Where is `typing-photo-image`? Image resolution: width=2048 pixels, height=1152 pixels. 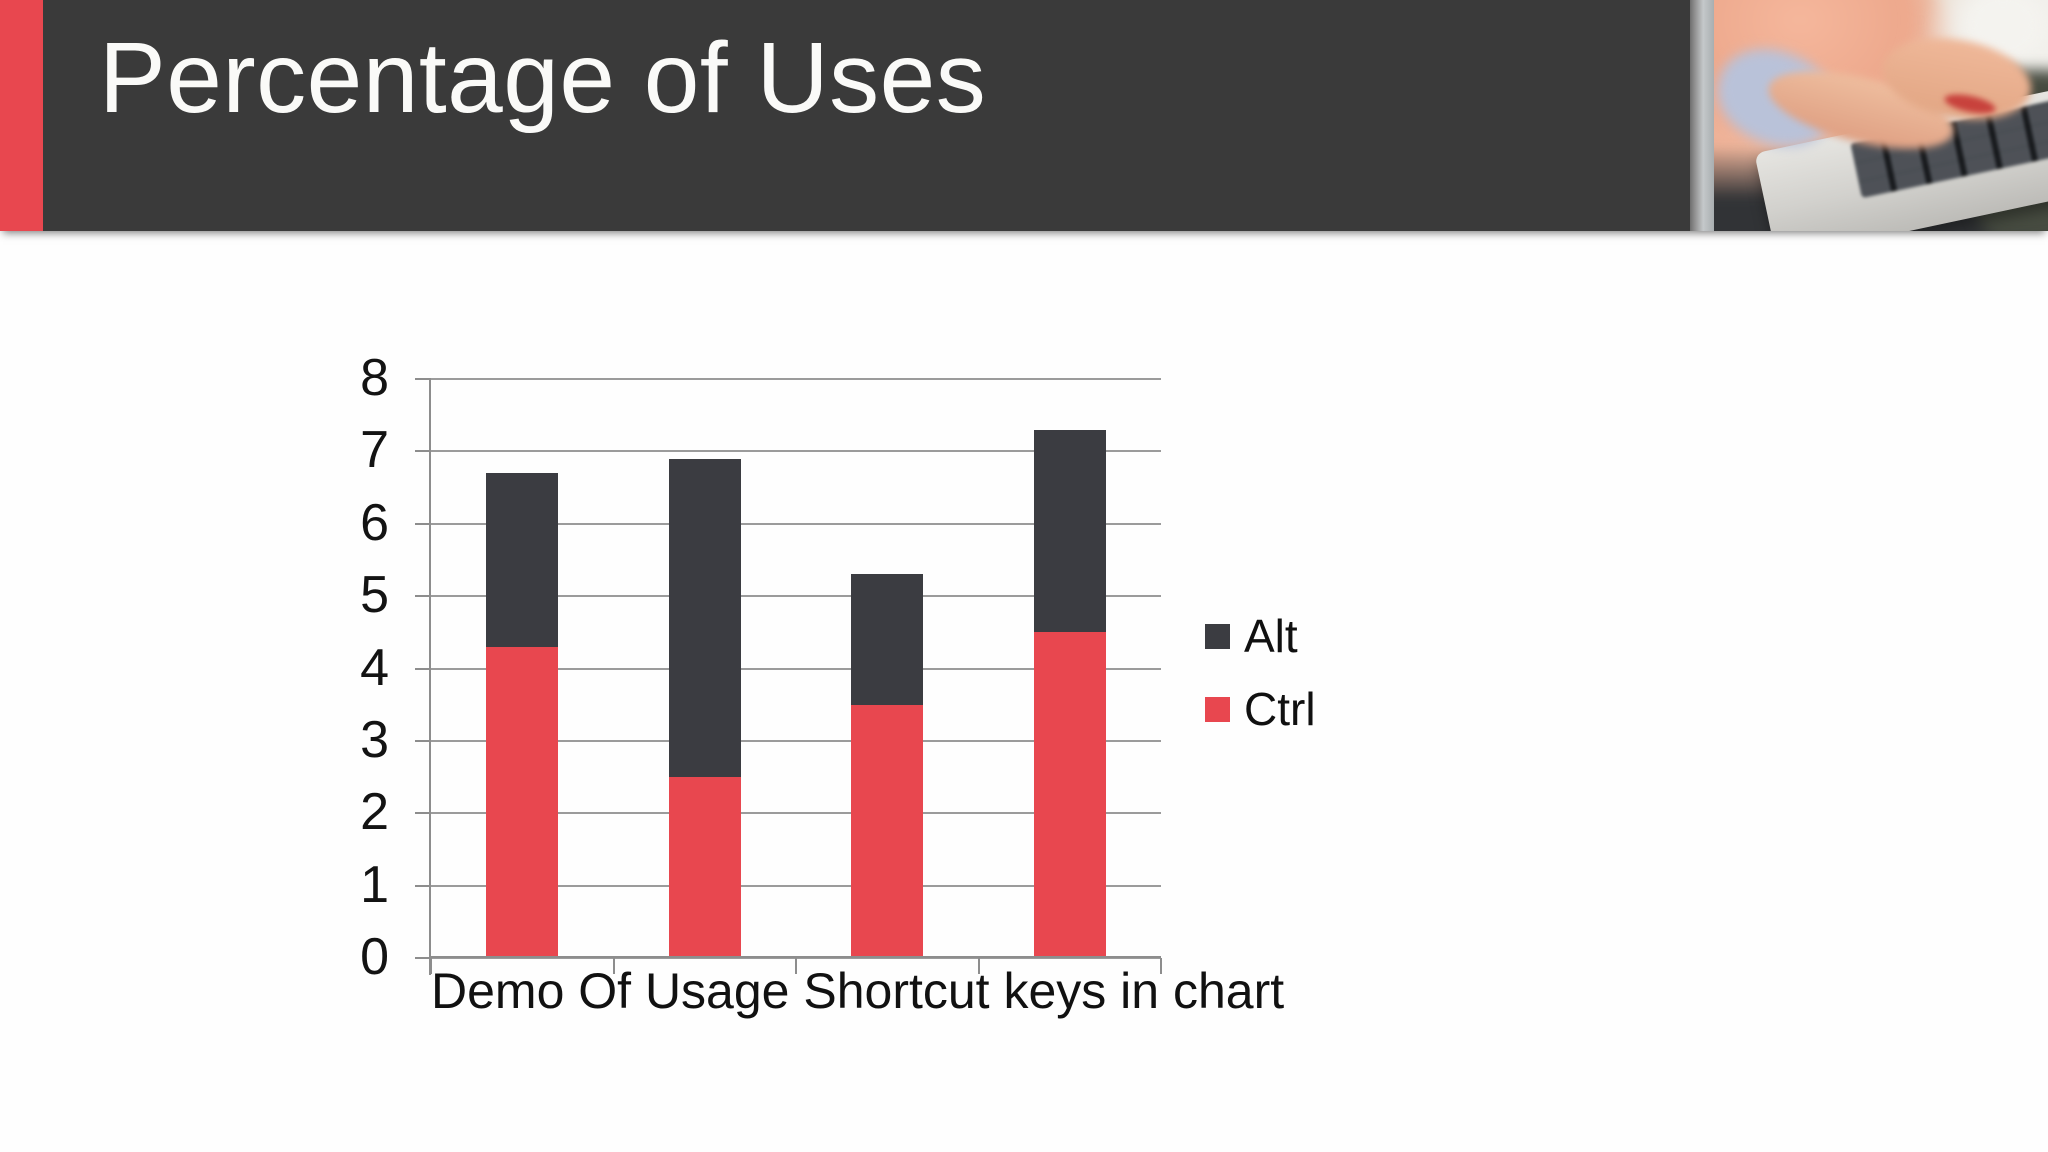 typing-photo-image is located at coordinates (1881, 115).